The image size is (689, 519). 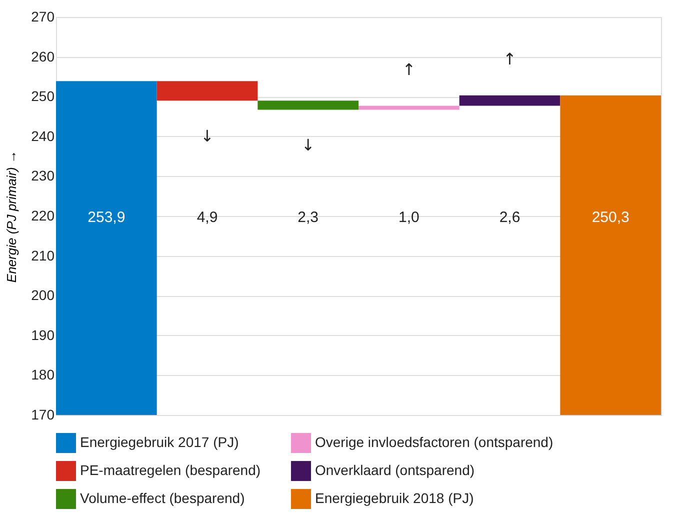 I want to click on y-tick-label: 210, so click(x=43, y=255).